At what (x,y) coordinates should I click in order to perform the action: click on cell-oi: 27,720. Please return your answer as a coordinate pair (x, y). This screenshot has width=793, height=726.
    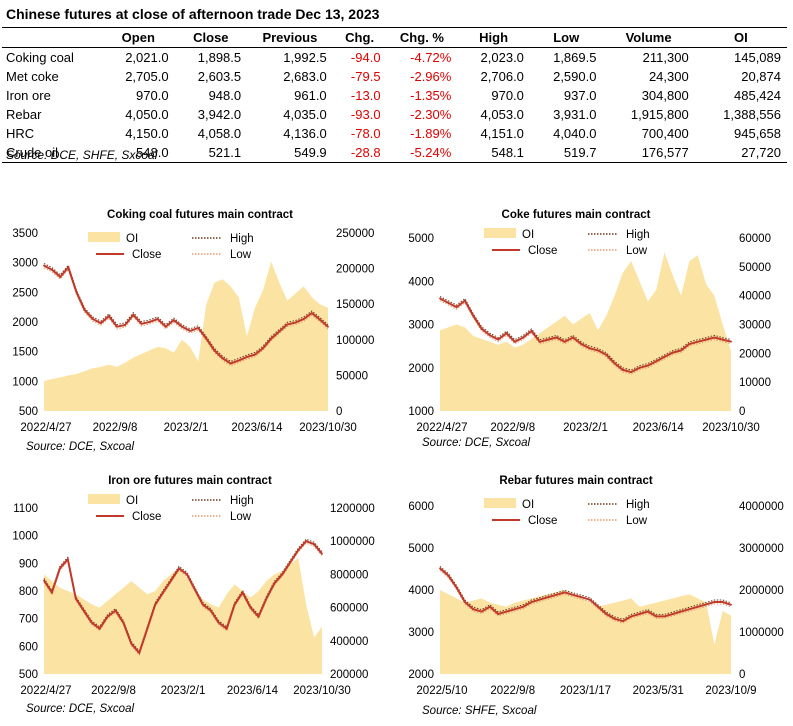
    Looking at the image, I should click on (761, 152).